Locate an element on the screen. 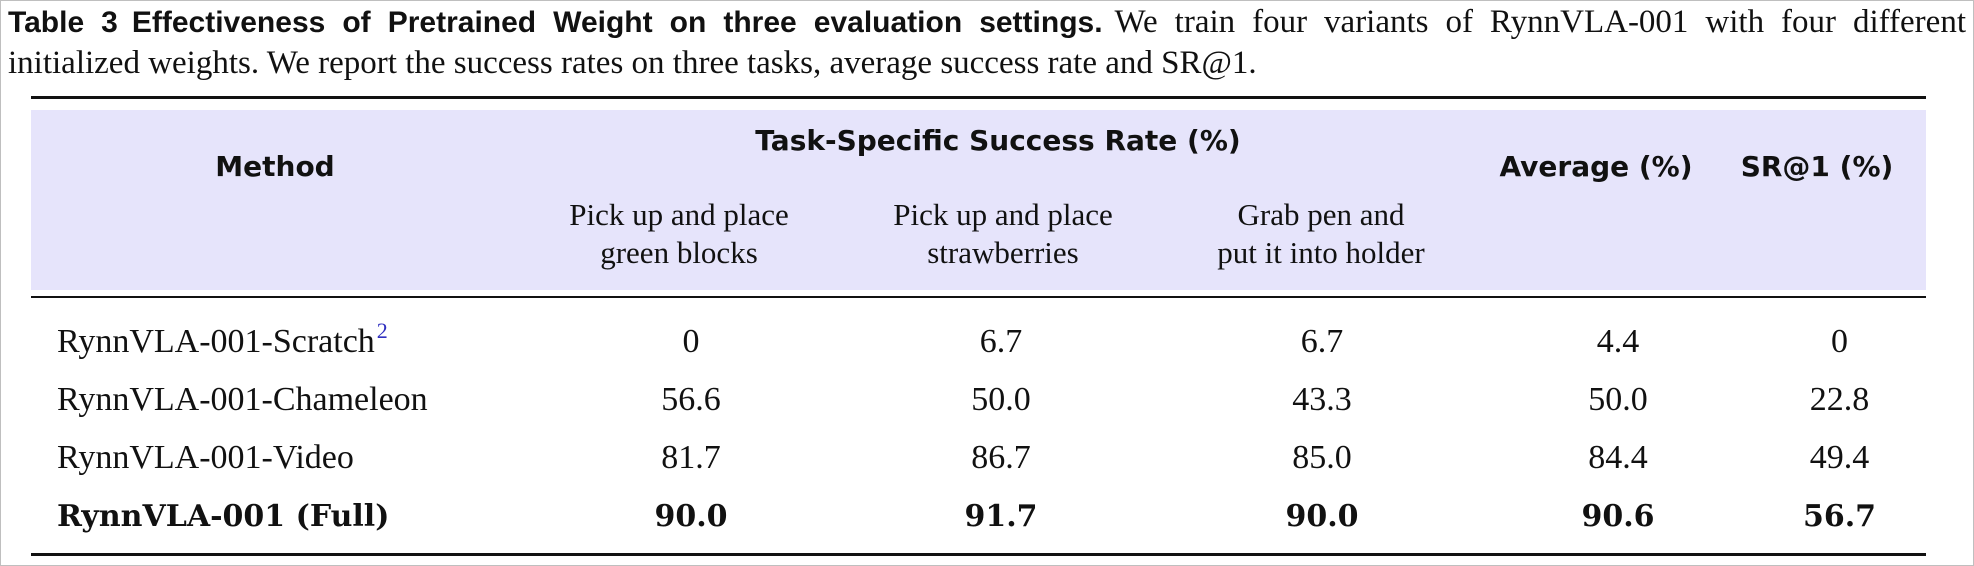 The width and height of the screenshot is (1974, 566). task-header-green-blocks: Pick up and place green blocks is located at coordinates (679, 233).